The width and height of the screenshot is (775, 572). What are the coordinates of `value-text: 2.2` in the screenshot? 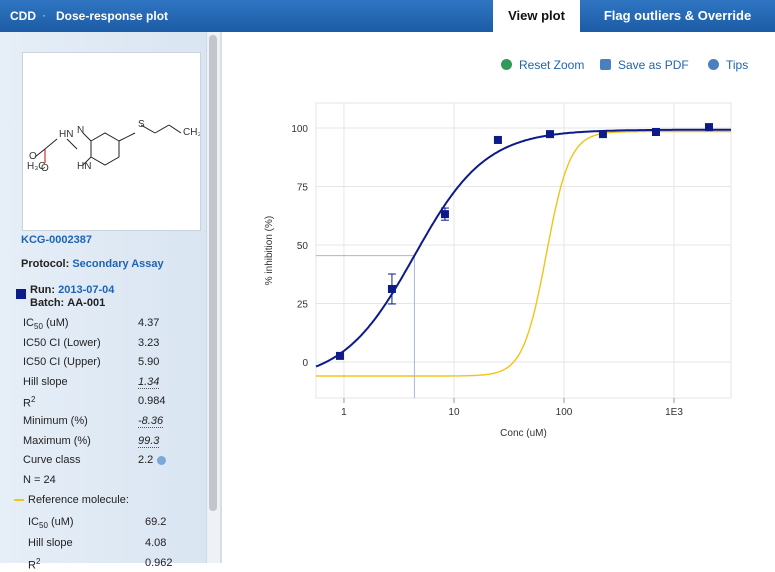 It's located at (146, 460).